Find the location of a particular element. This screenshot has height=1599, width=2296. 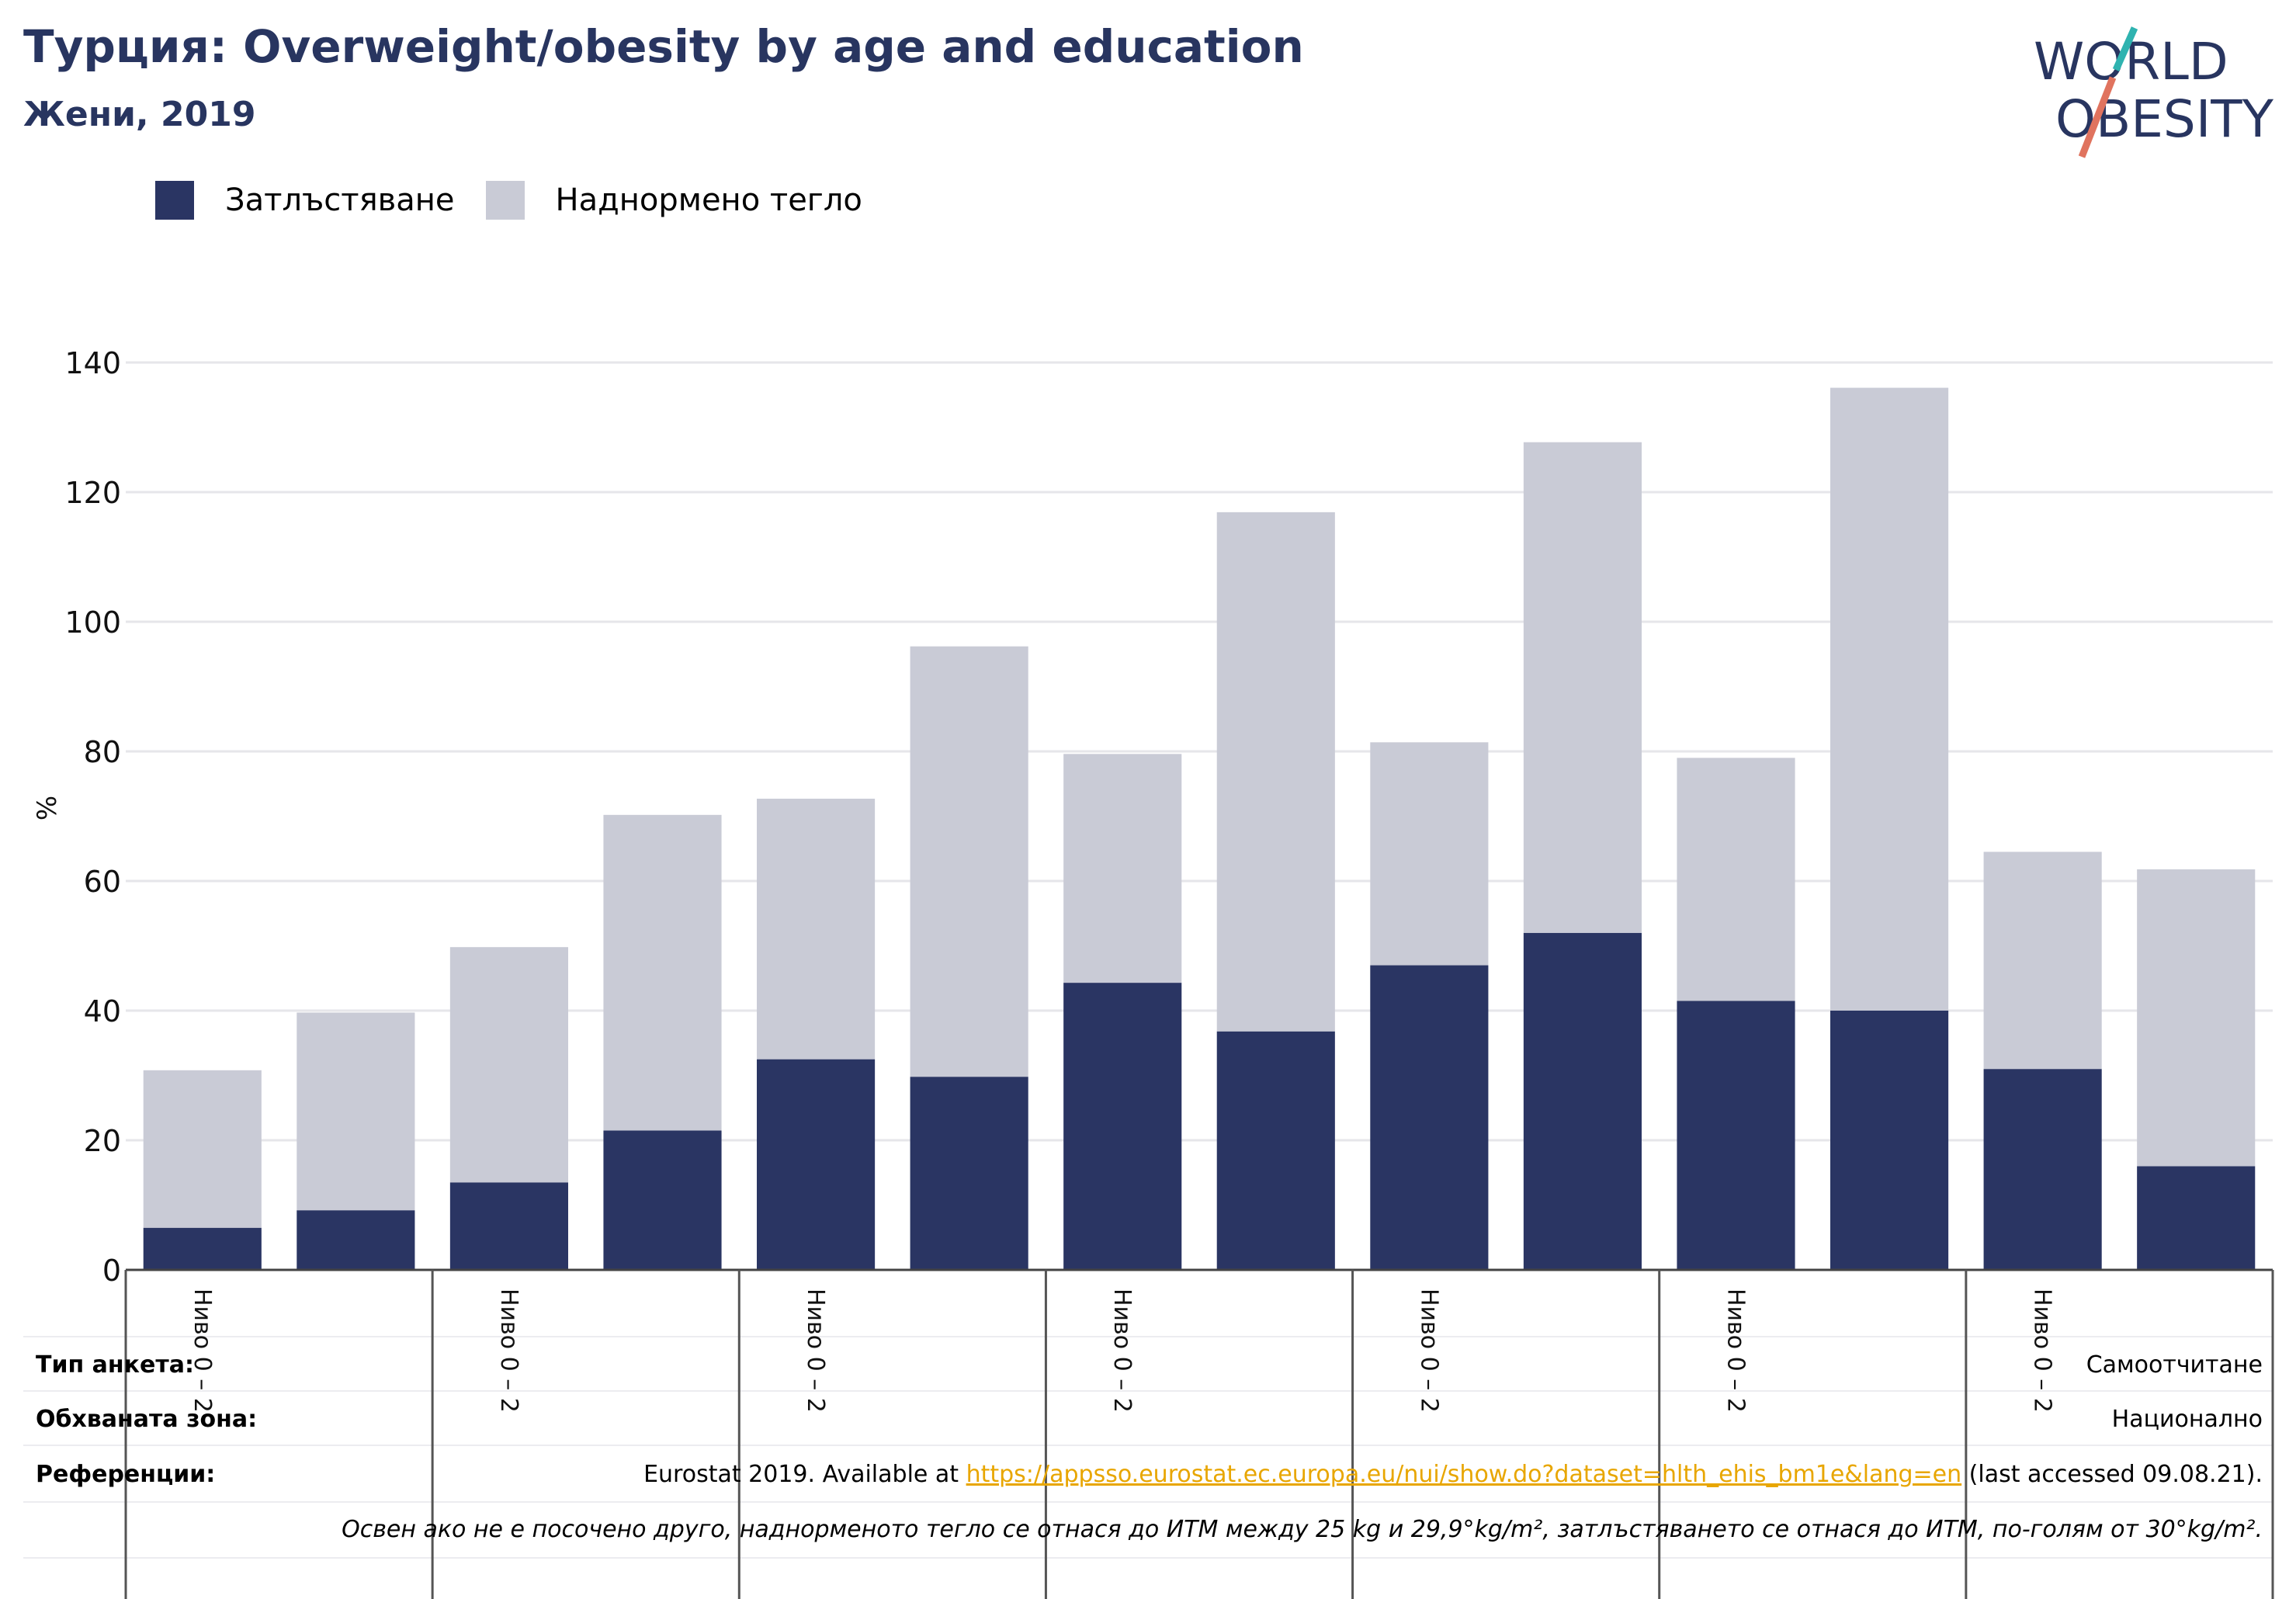

legend-swatch-obesity is located at coordinates (174, 200).